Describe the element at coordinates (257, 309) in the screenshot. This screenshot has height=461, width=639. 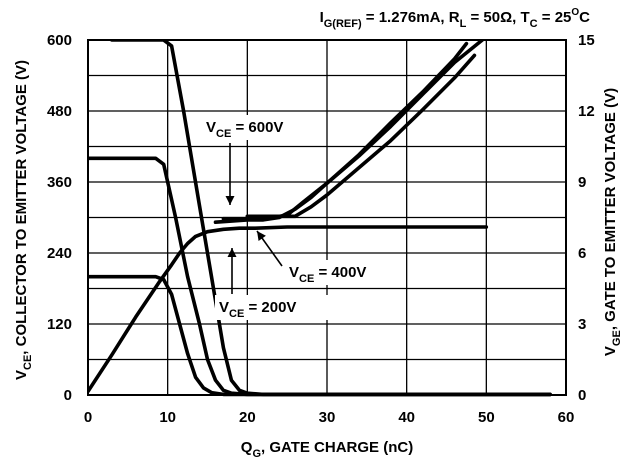
I see `annotation-label: VCE = 200V` at that location.